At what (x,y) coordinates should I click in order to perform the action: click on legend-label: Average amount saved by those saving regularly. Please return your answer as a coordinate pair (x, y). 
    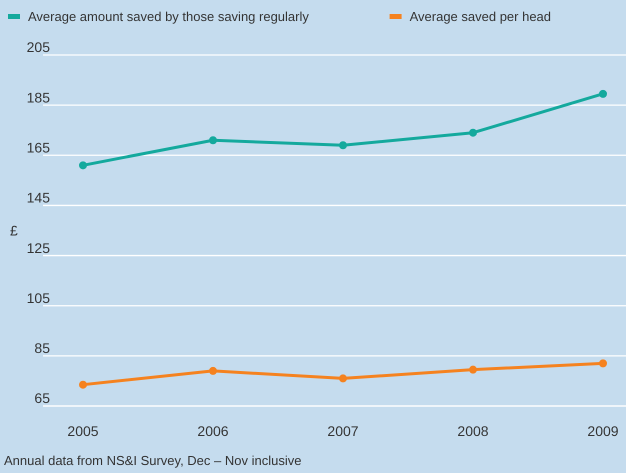
    Looking at the image, I should click on (169, 16).